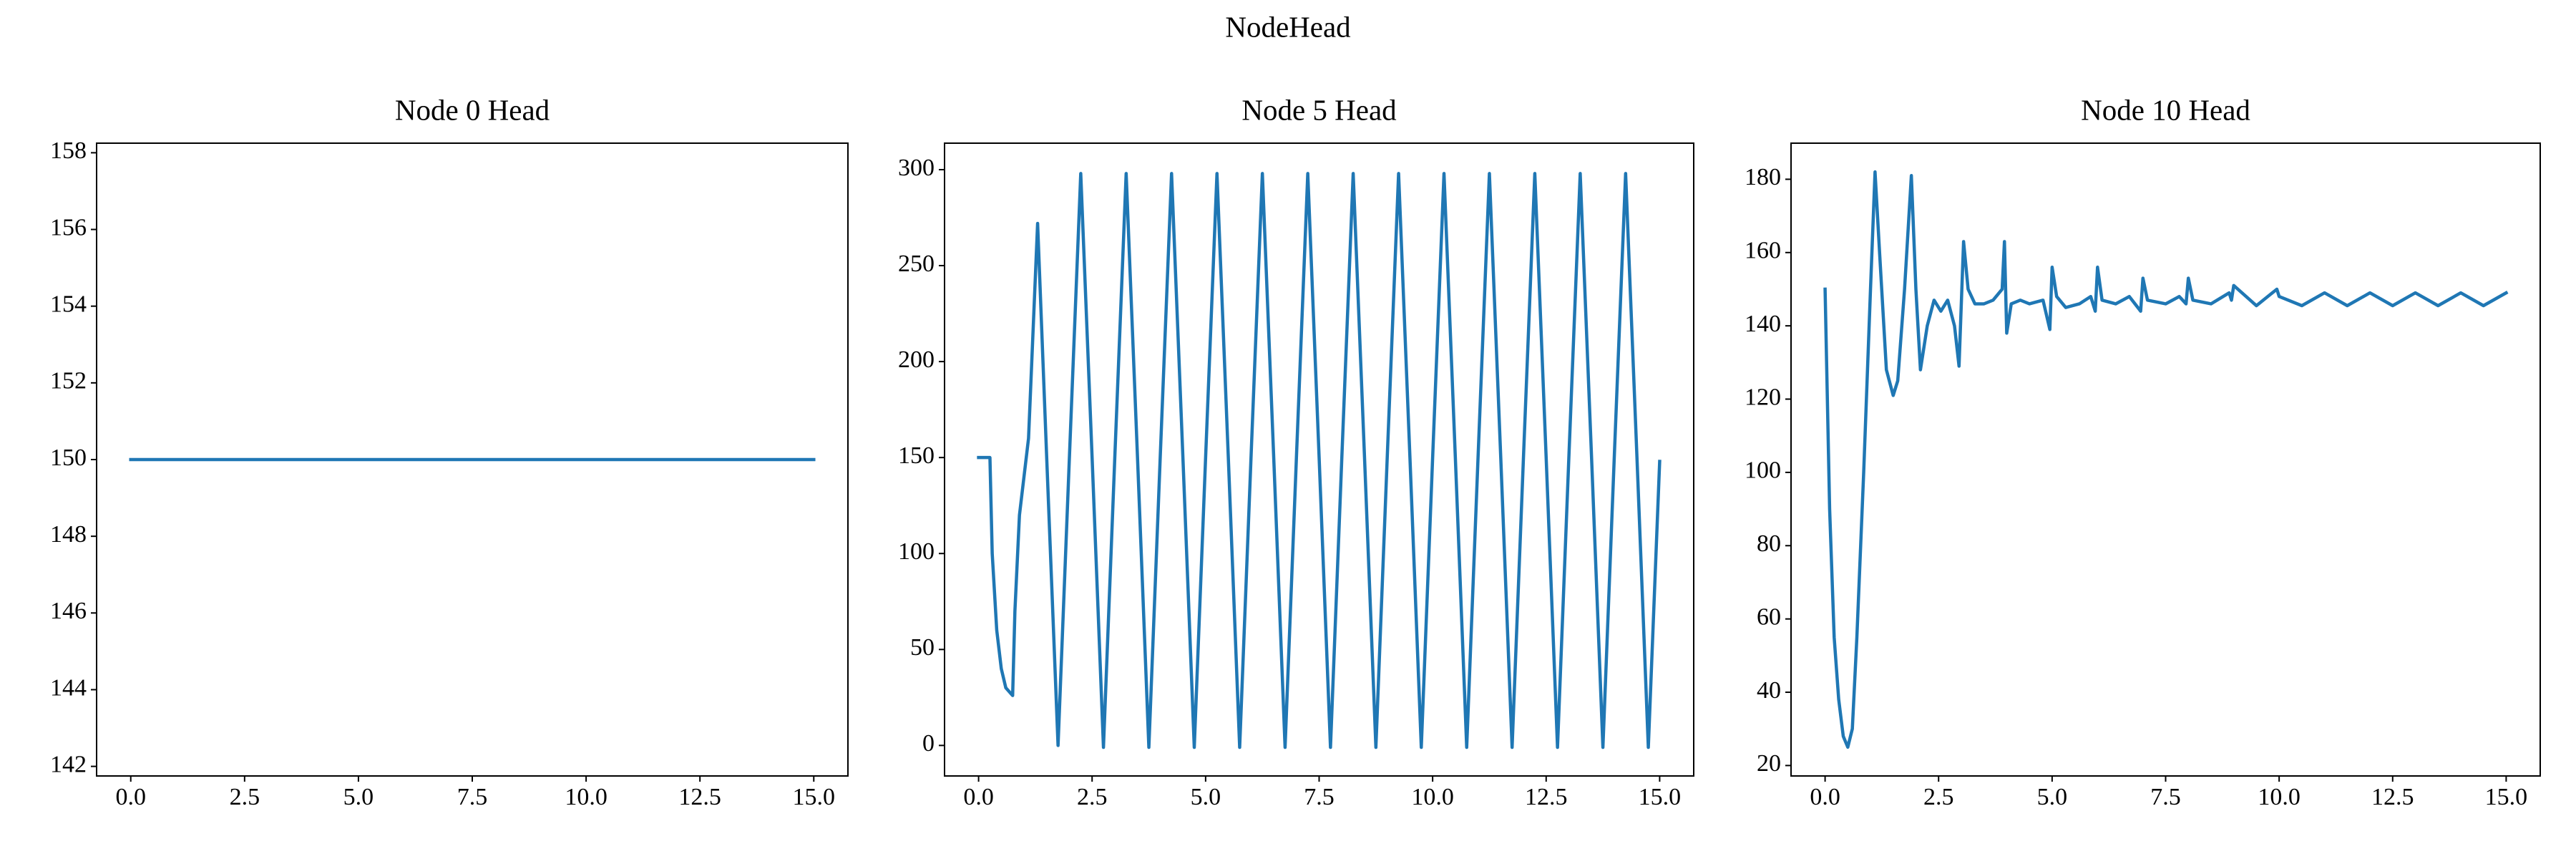  I want to click on y-tick-label: 200, so click(916, 359).